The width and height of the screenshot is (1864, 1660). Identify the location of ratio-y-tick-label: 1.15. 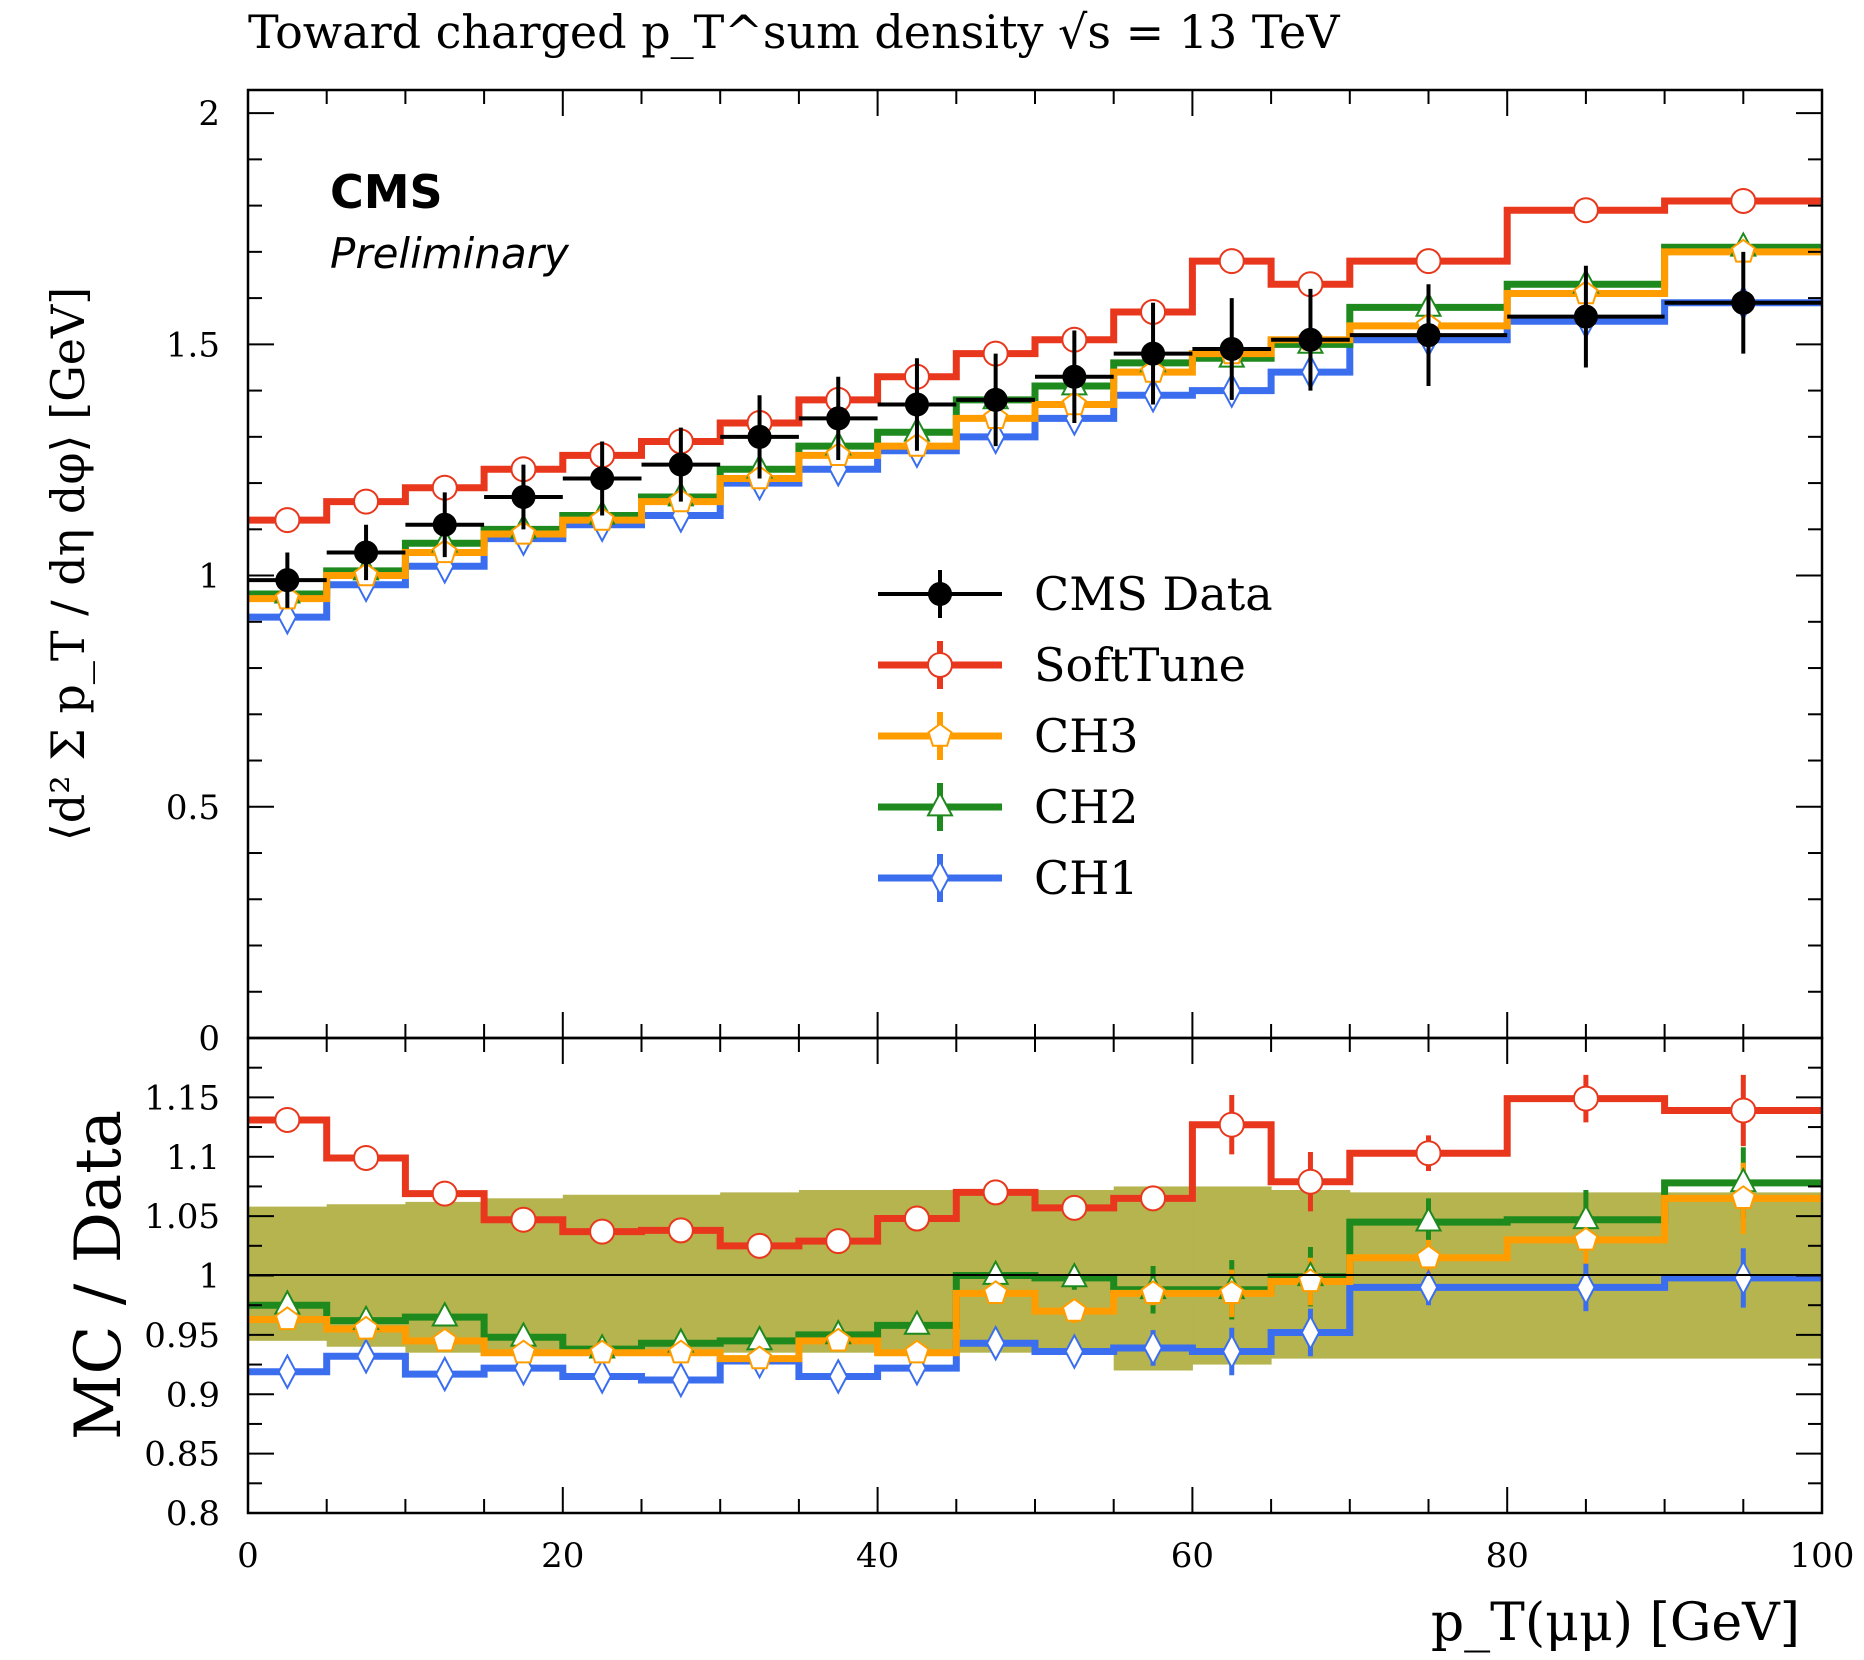
(182, 1098).